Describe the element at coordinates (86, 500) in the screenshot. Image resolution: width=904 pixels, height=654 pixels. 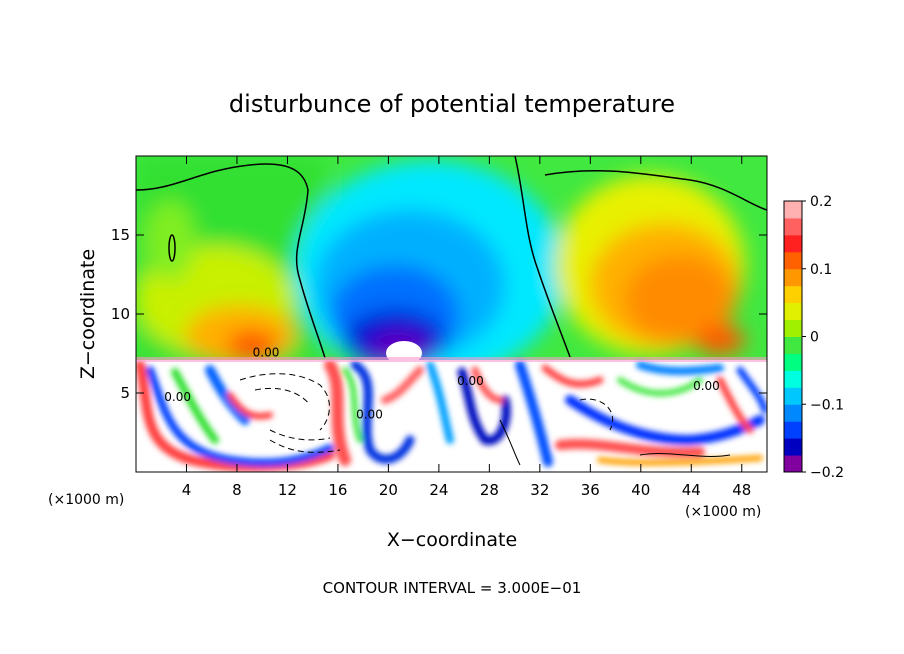
I see `x-unit-left: (×1000 m)` at that location.